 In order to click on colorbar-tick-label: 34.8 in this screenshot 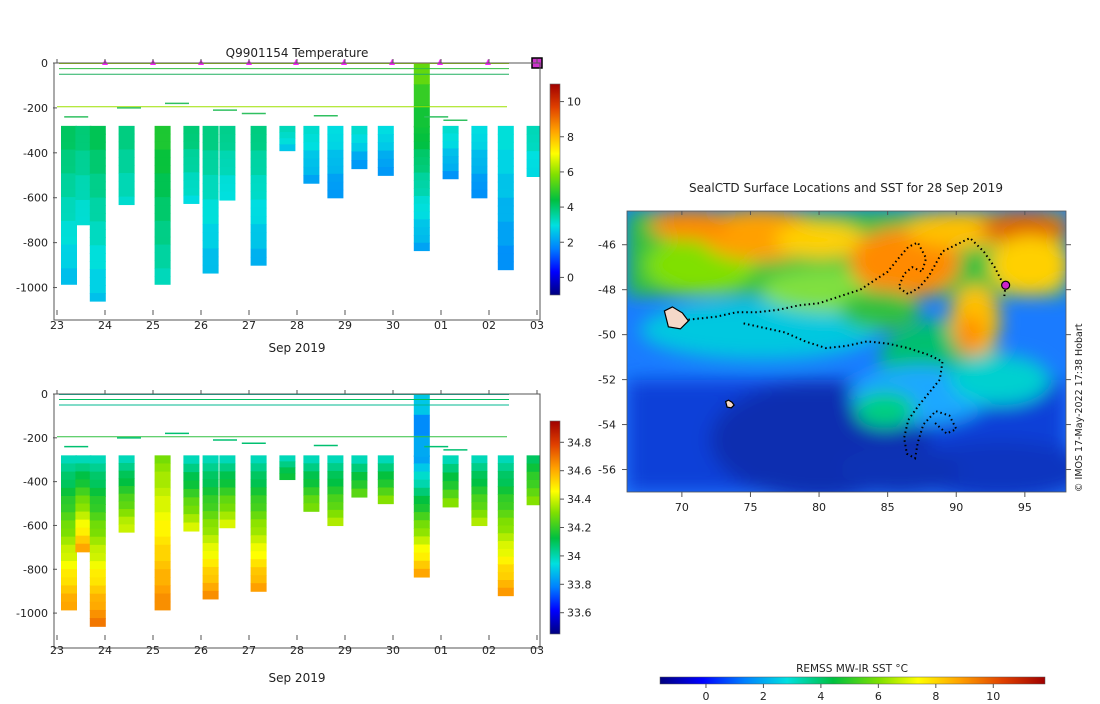, I will do `click(579, 442)`.